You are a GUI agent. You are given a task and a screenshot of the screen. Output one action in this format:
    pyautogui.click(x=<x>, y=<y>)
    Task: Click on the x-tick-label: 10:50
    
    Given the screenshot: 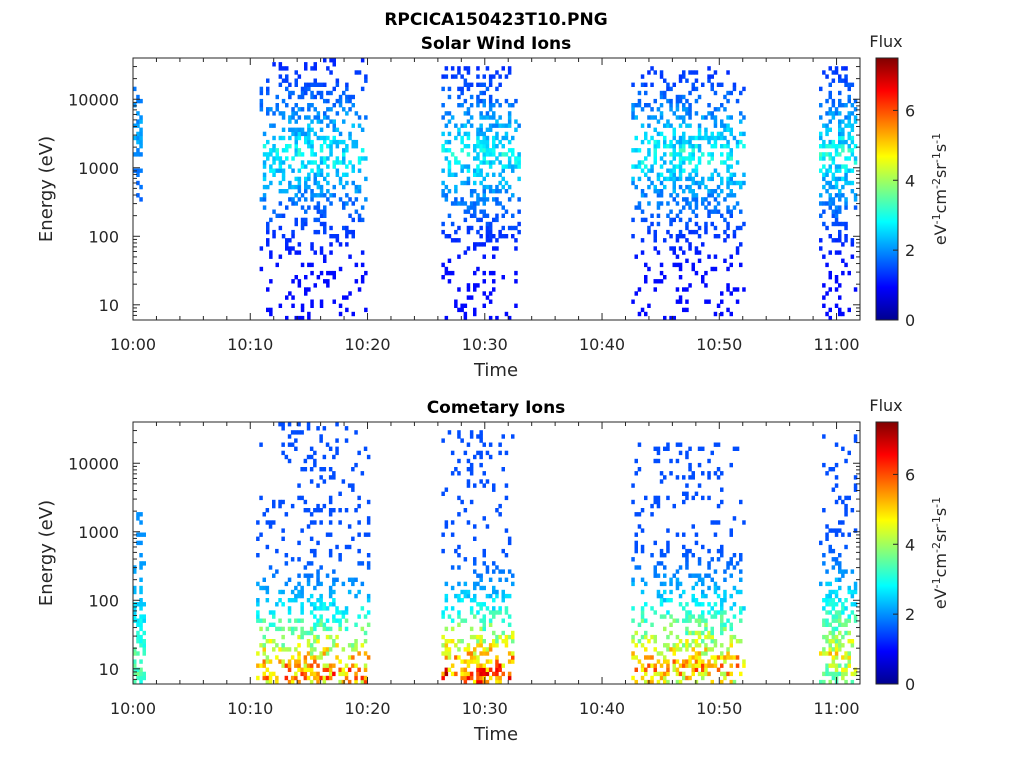 What is the action you would take?
    pyautogui.click(x=719, y=708)
    